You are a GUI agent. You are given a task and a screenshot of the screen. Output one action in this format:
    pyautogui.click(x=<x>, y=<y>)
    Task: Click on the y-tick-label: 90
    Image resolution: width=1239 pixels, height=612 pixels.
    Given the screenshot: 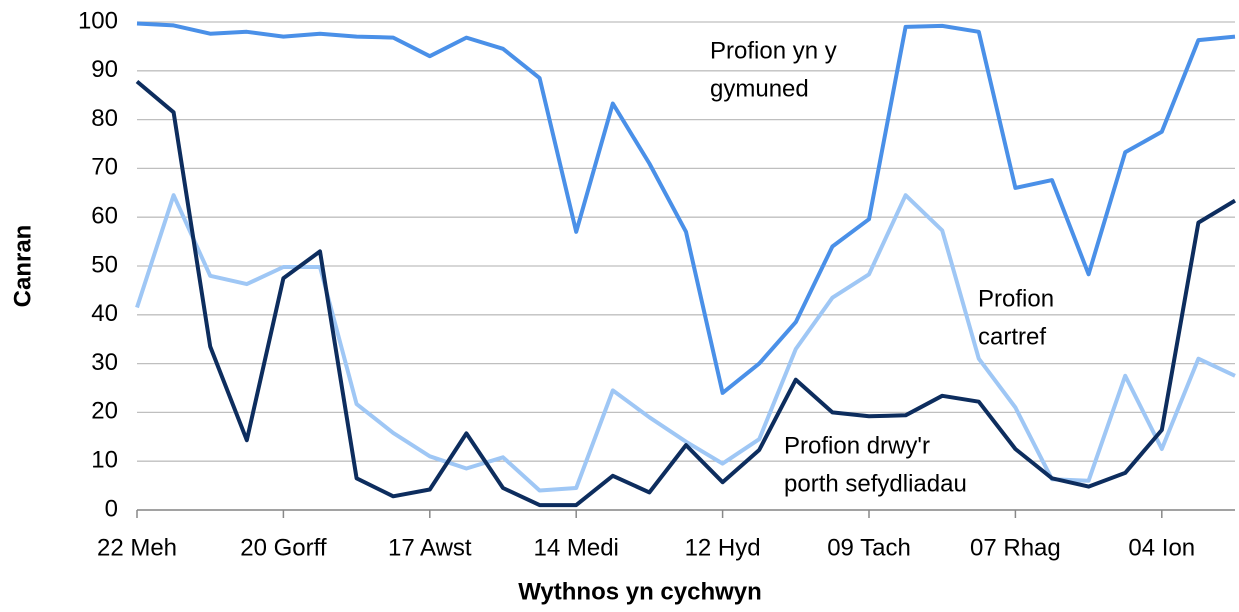 What is the action you would take?
    pyautogui.click(x=104, y=69)
    